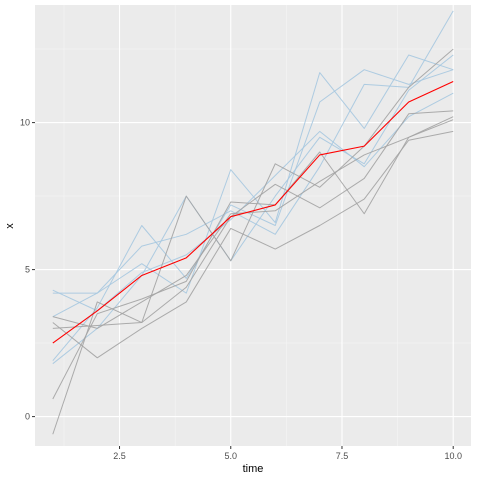 This screenshot has height=480, width=480. What do you see at coordinates (287, 453) in the screenshot?
I see `x-axis: 2.5 5.0 7.5 10.0` at bounding box center [287, 453].